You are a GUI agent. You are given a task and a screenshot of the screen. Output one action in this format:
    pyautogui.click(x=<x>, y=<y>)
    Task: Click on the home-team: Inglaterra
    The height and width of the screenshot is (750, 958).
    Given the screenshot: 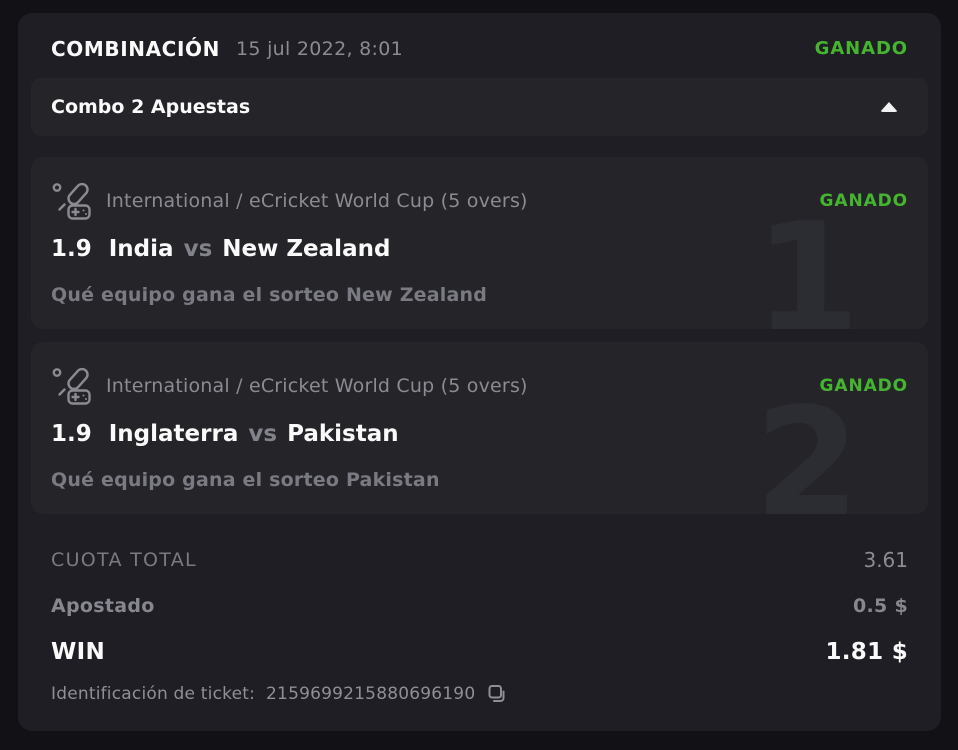 What is the action you would take?
    pyautogui.click(x=173, y=434)
    